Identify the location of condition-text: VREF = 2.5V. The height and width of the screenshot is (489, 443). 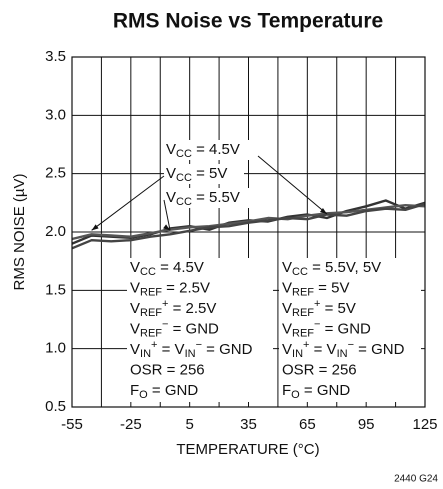
(170, 288).